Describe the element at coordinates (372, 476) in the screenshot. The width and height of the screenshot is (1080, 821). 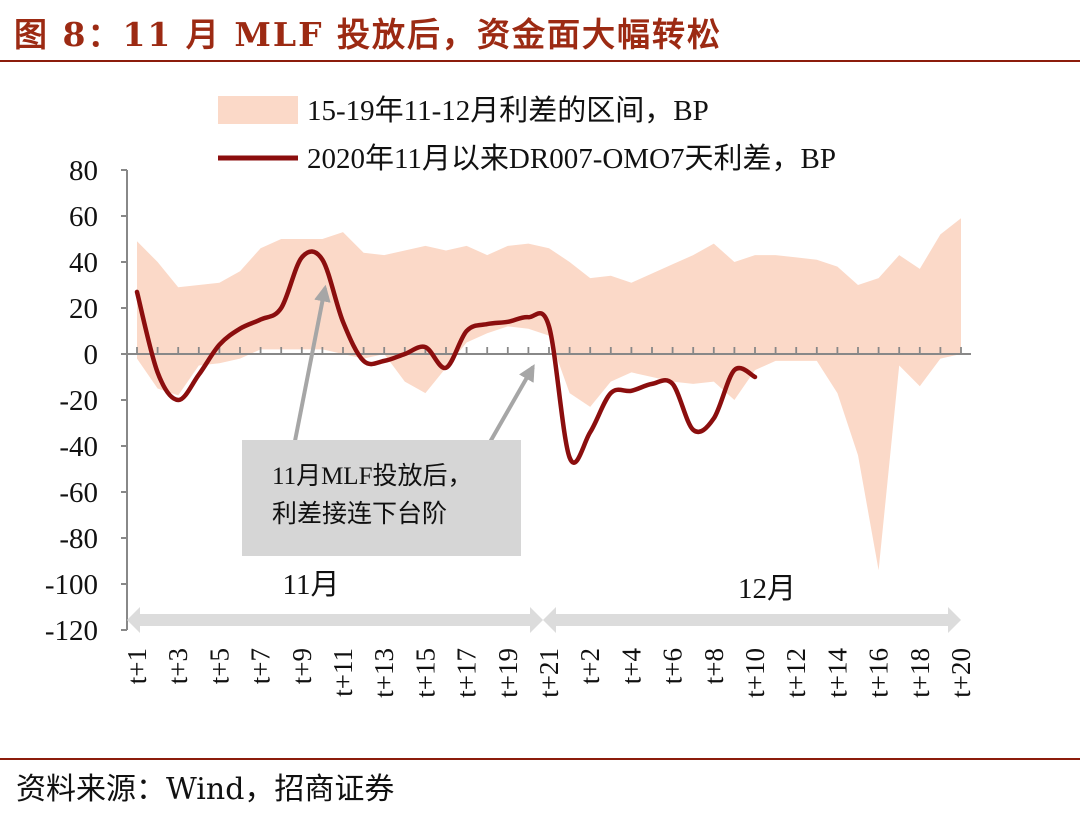
I see `callout-text: 11月MLF投放后，` at that location.